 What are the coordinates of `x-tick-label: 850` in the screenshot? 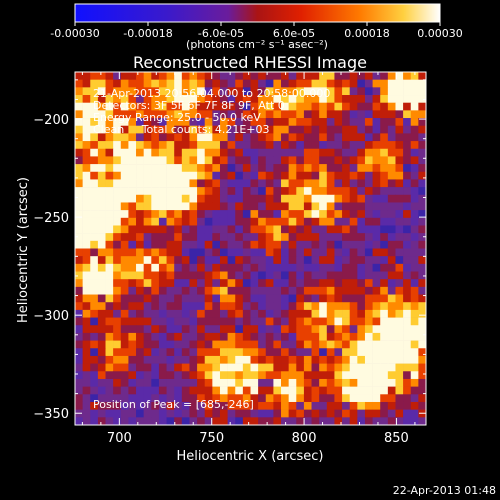 It's located at (396, 438).